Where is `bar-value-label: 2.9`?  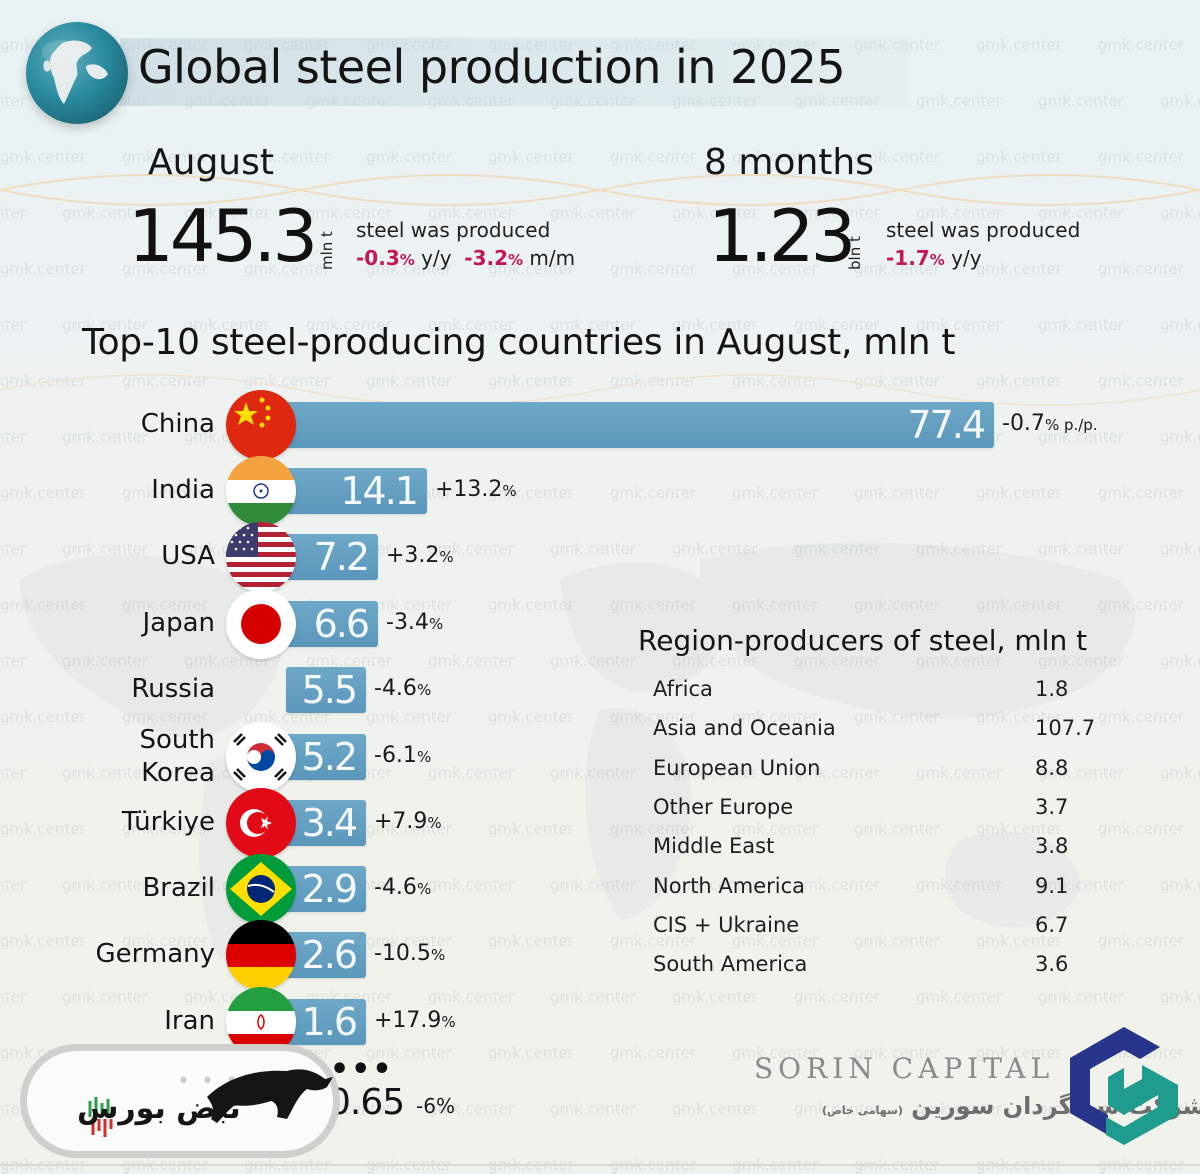 bar-value-label: 2.9 is located at coordinates (329, 889).